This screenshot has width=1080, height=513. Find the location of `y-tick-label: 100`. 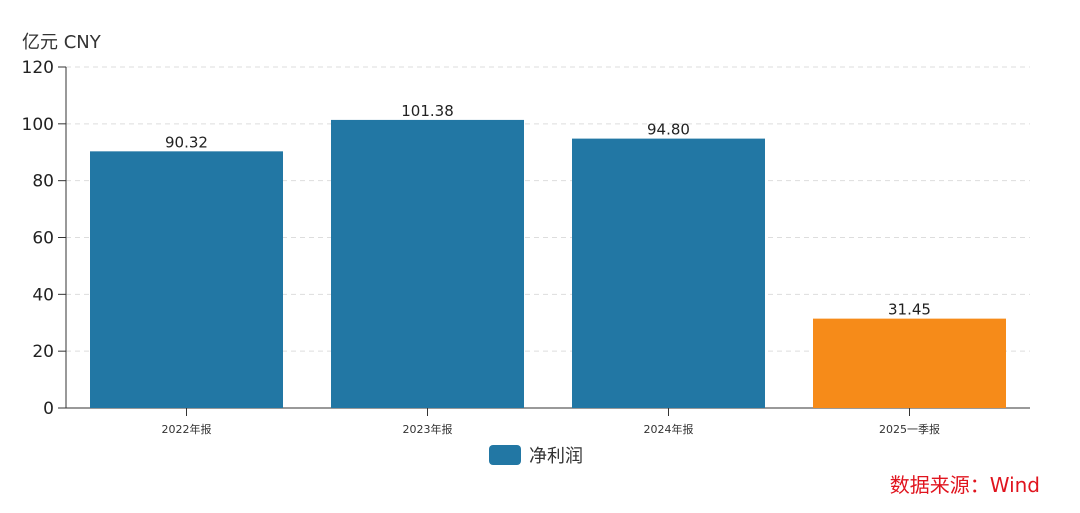

y-tick-label: 100 is located at coordinates (38, 125).